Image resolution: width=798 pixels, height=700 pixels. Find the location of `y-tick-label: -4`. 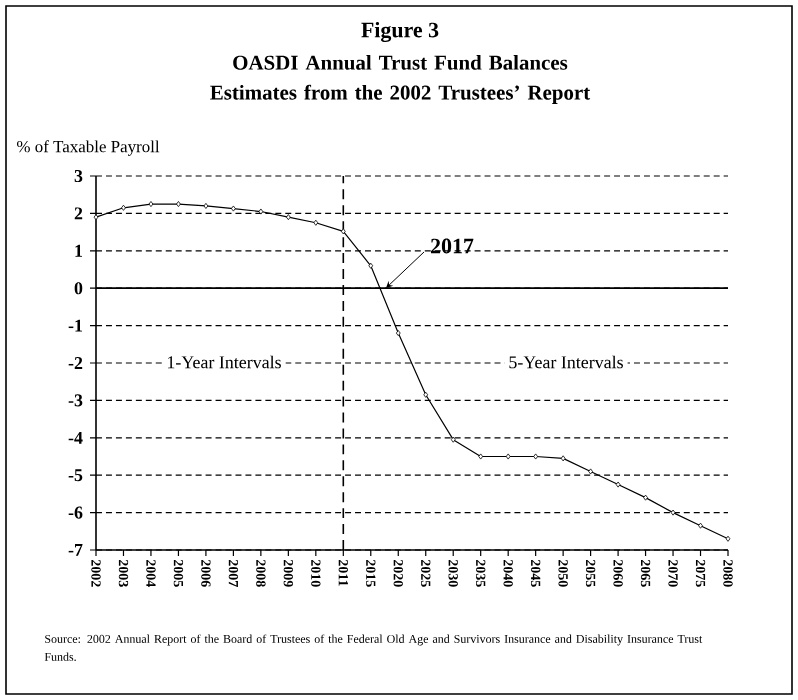

y-tick-label: -4 is located at coordinates (75, 437).